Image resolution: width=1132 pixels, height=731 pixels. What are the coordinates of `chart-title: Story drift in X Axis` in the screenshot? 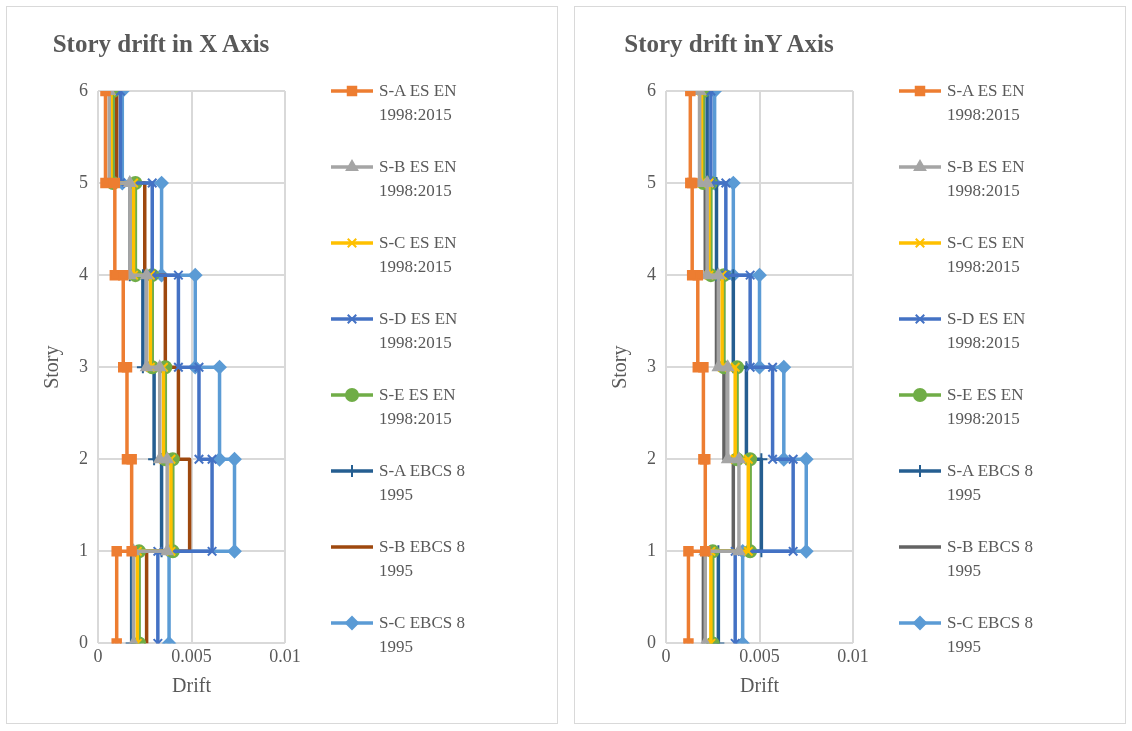 It's located at (161, 44).